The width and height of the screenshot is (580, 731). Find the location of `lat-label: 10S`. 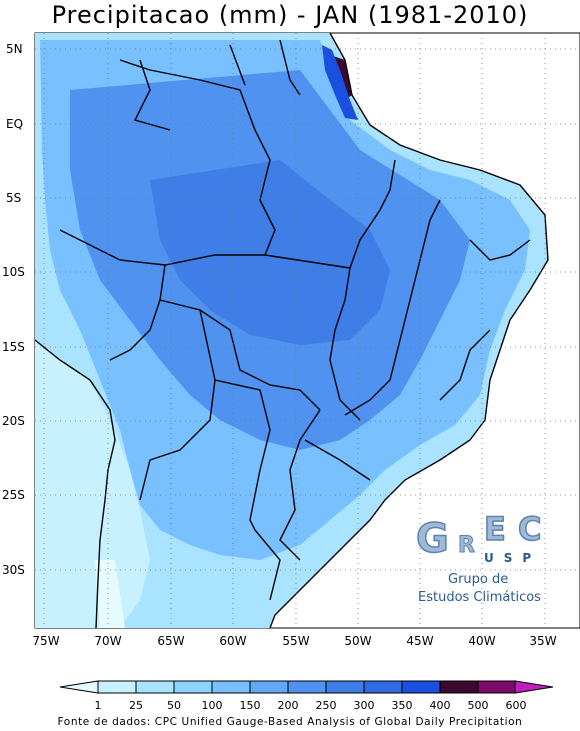

lat-label: 10S is located at coordinates (13, 272).